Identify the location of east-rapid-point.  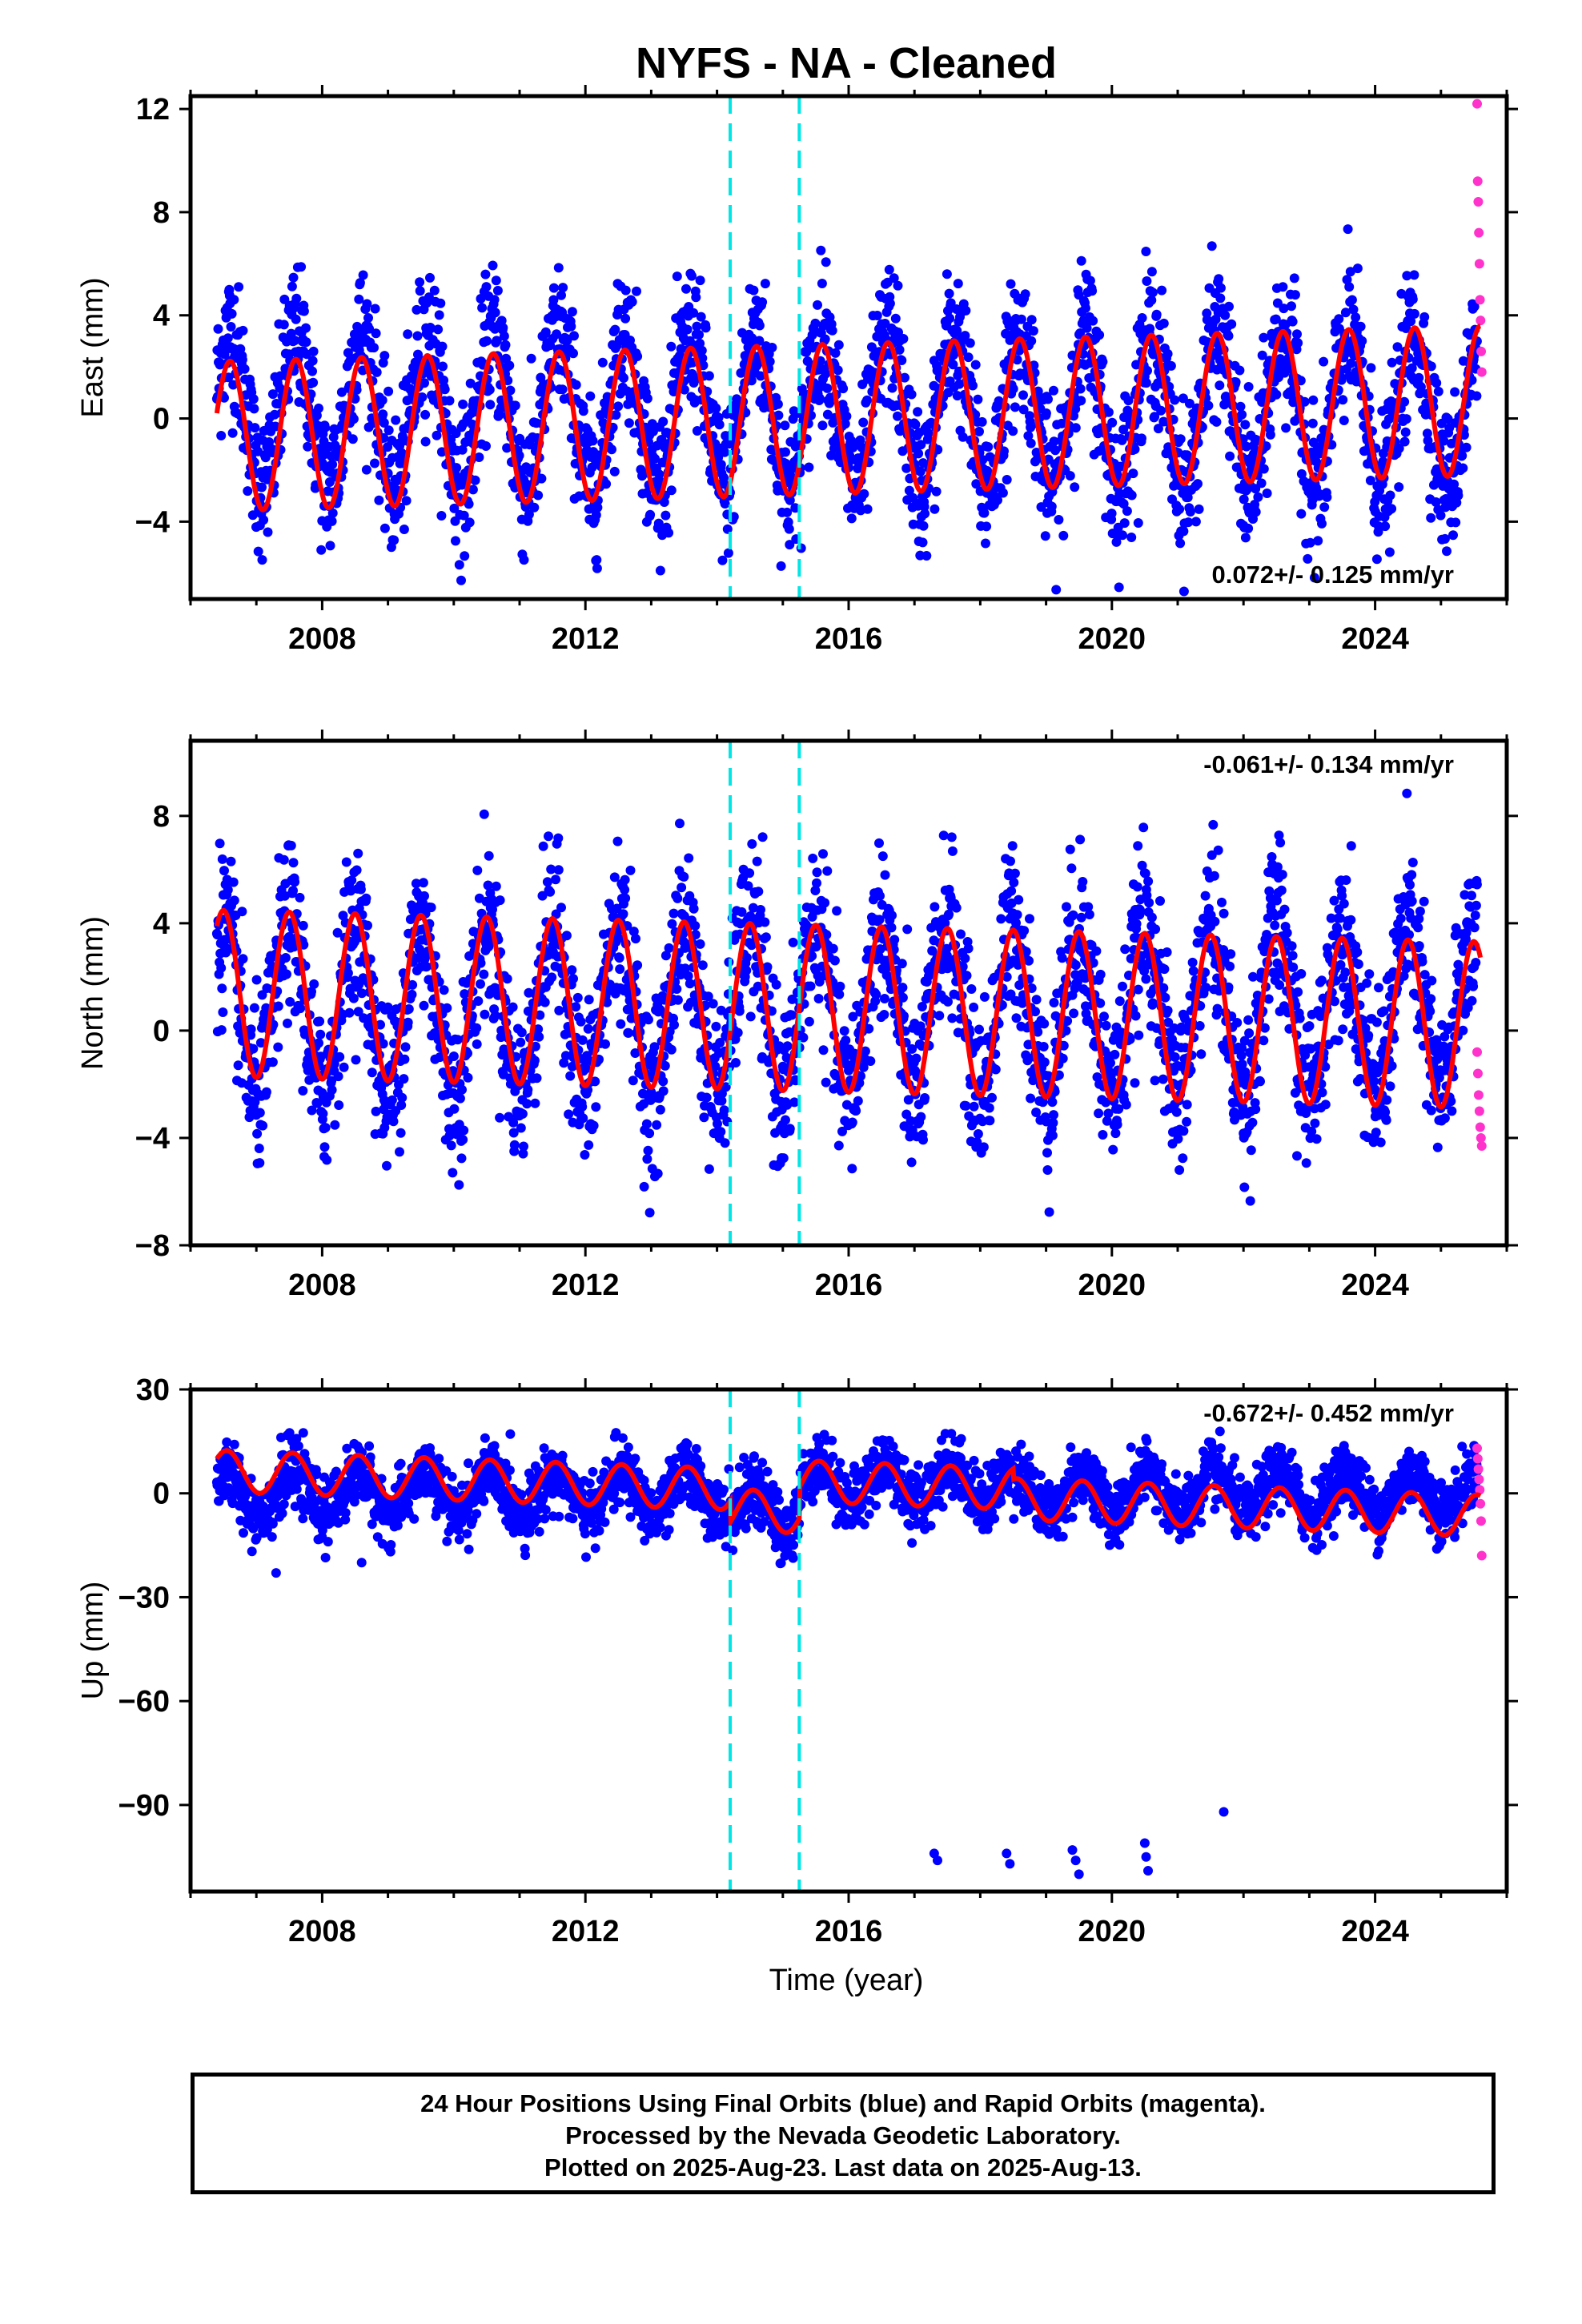
(1480, 300).